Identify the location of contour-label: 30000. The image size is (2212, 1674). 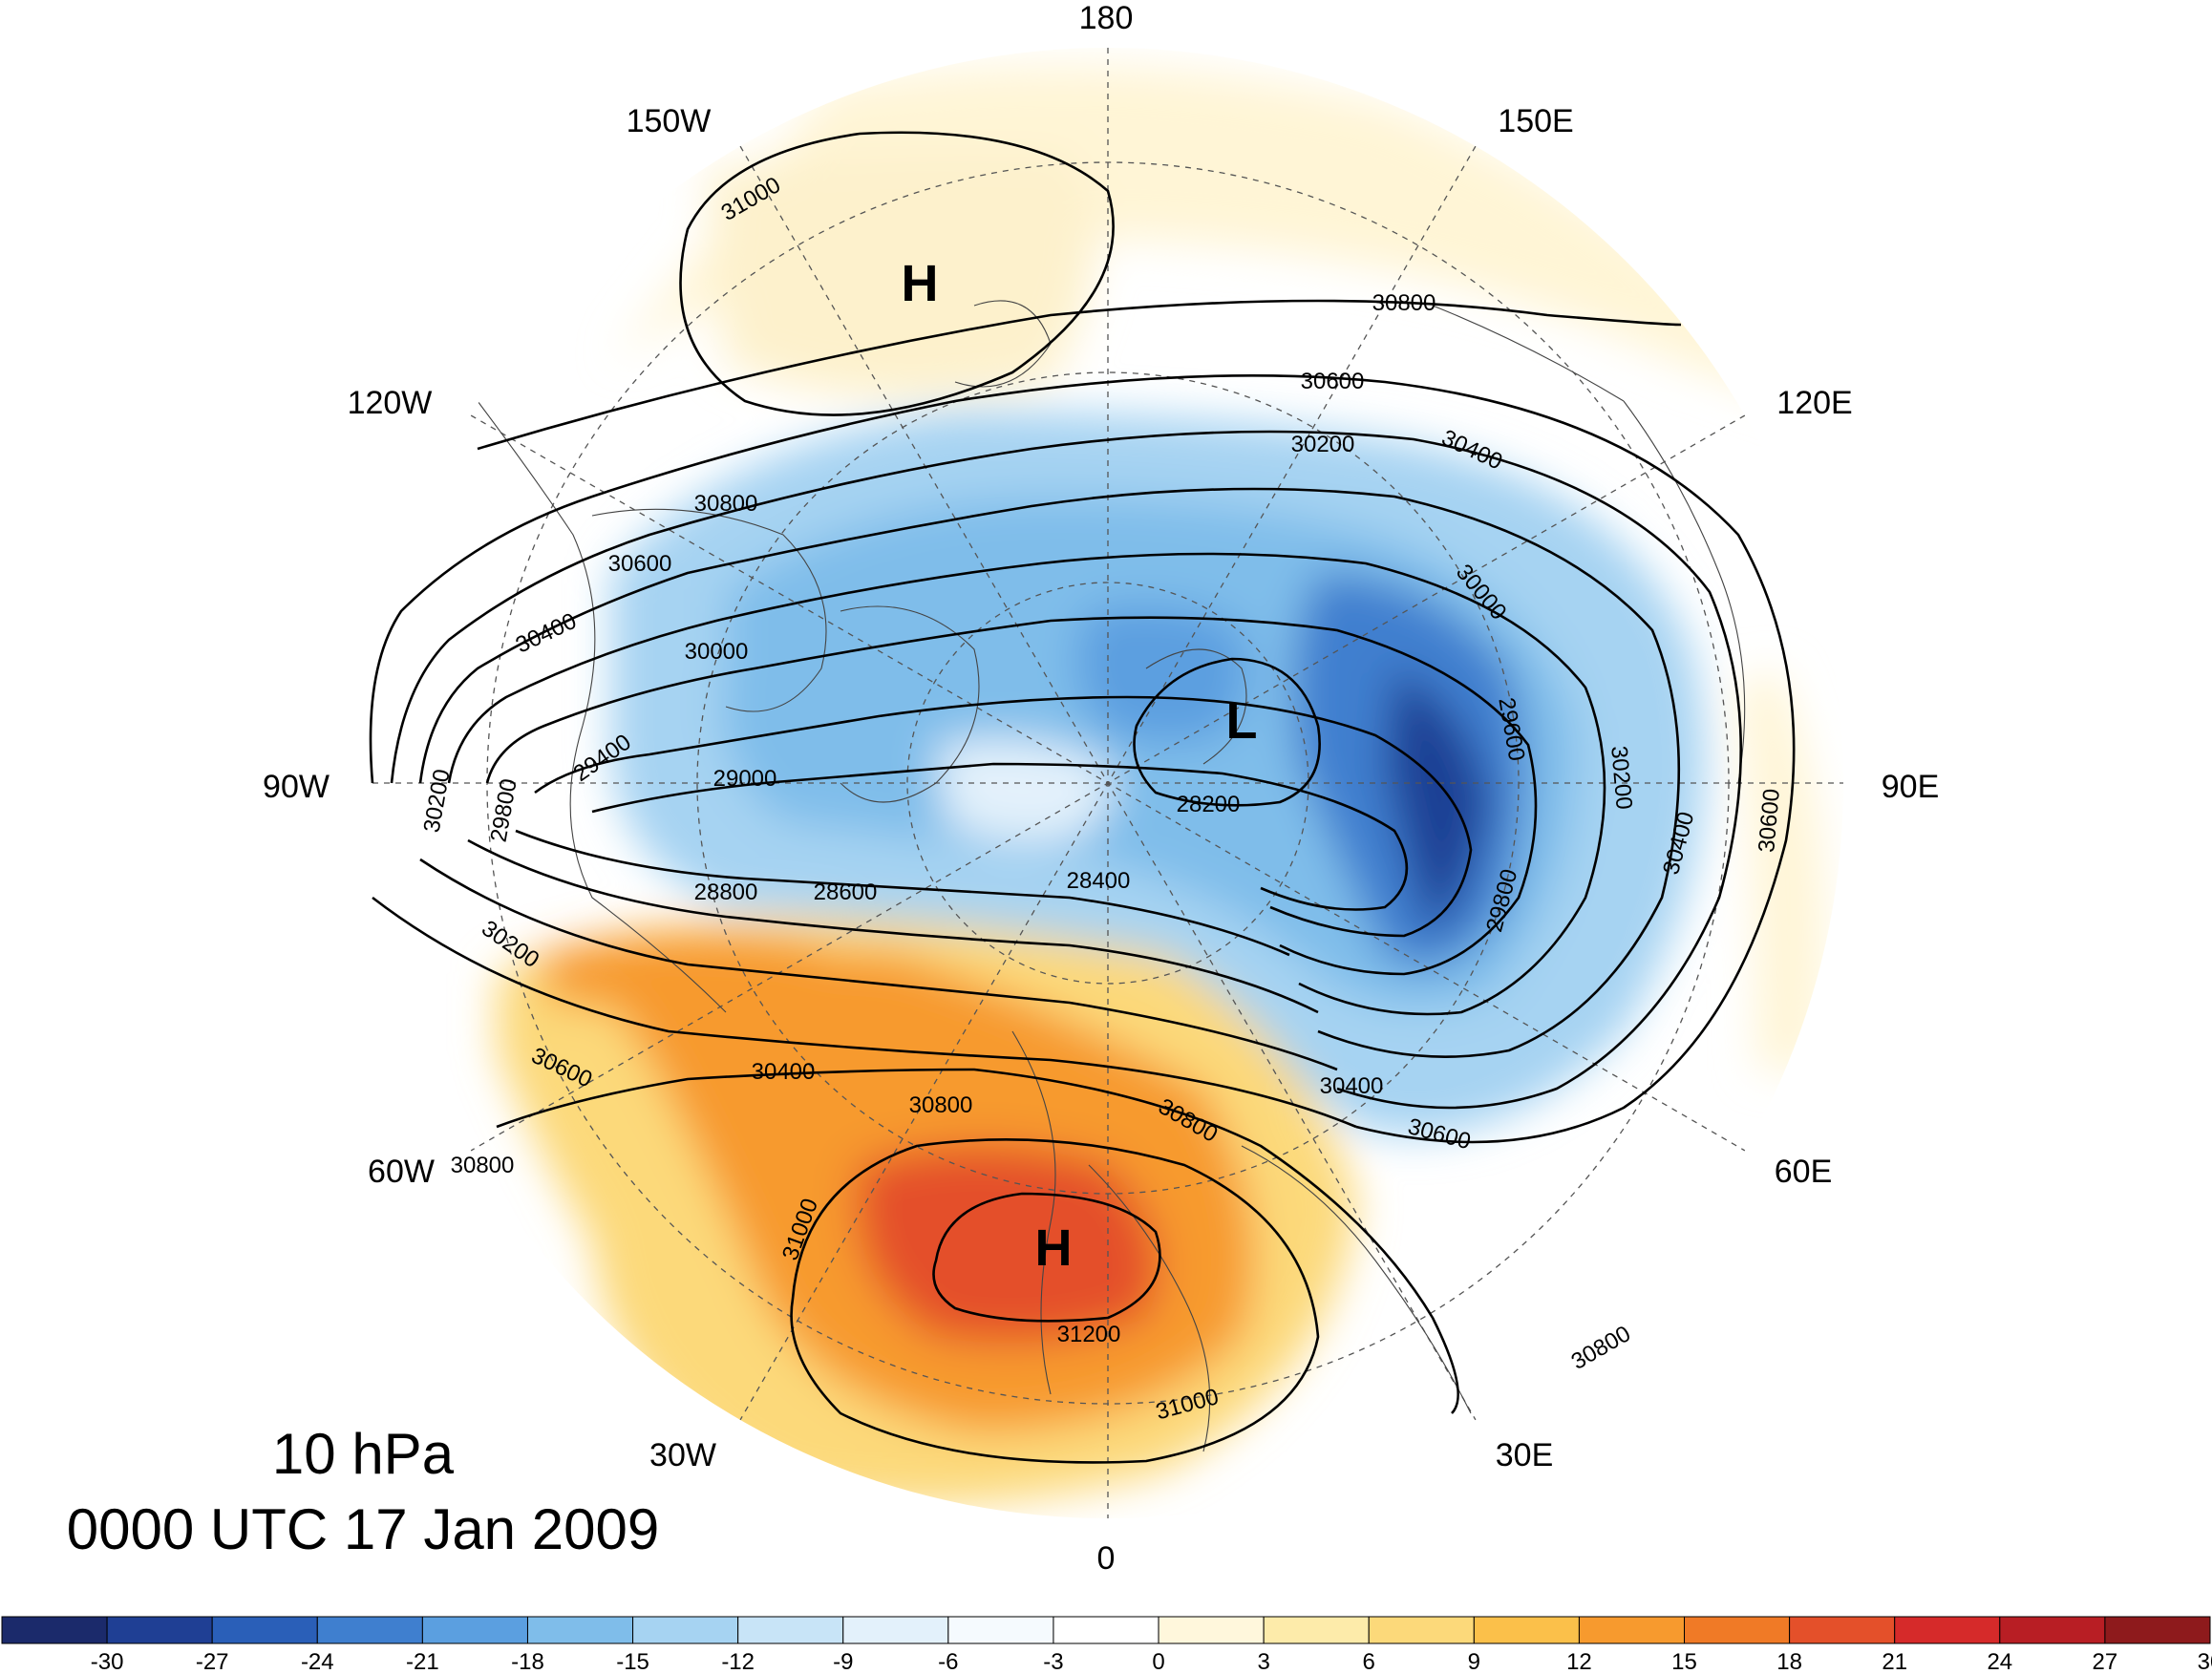
(717, 652).